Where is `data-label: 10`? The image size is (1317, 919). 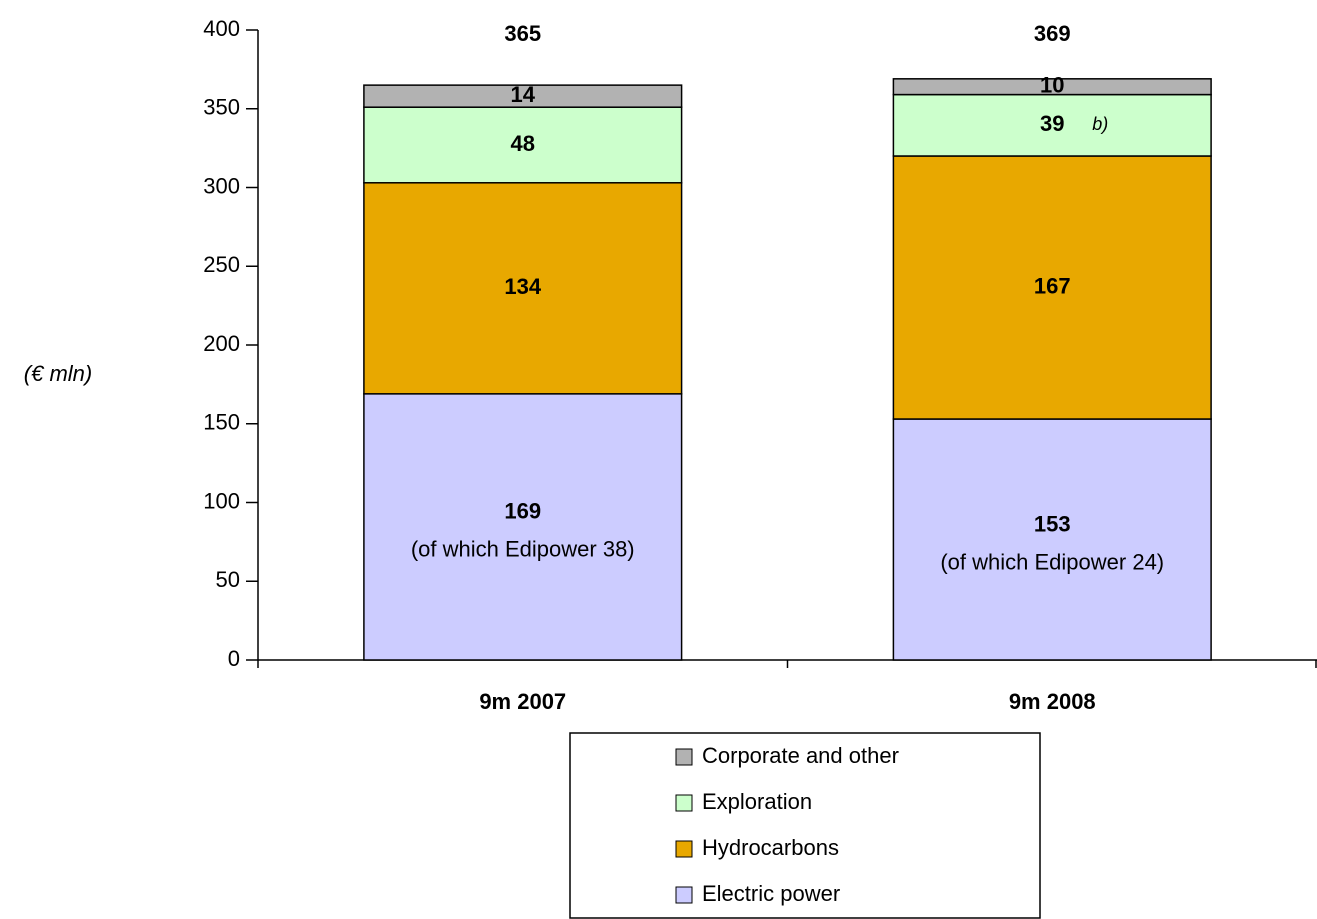 data-label: 10 is located at coordinates (1052, 85).